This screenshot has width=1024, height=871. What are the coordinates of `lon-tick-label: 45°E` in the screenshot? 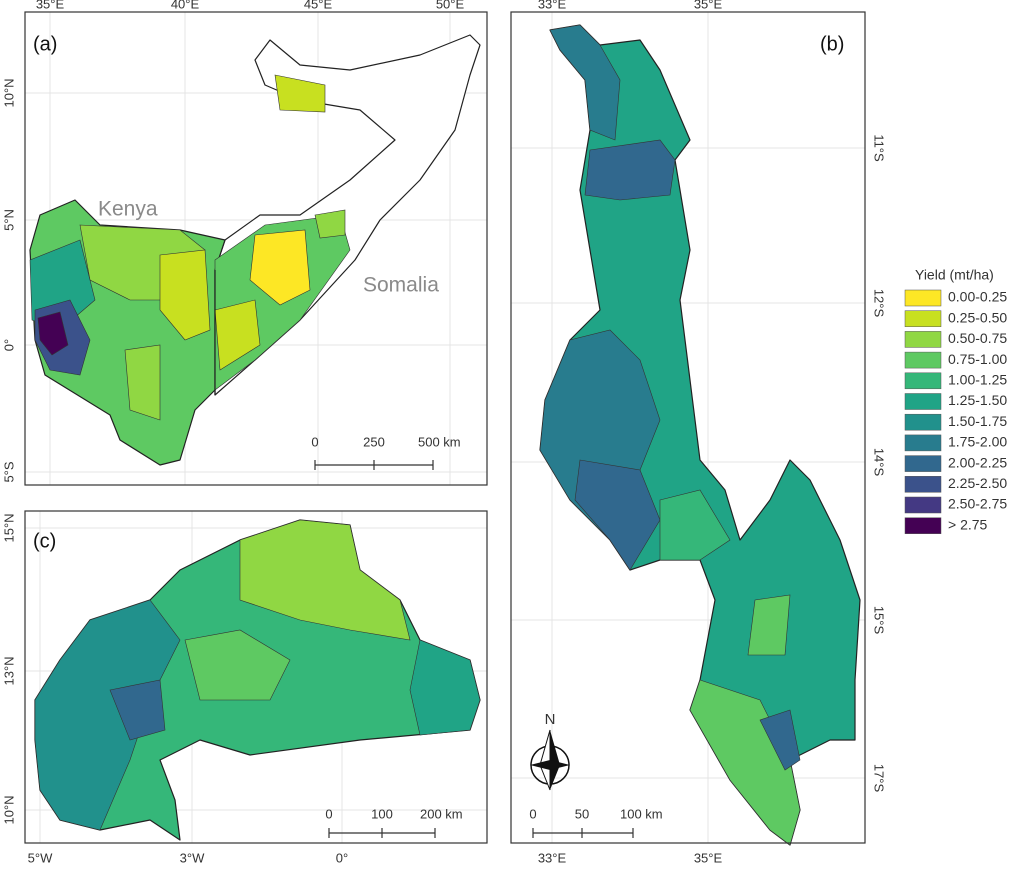 It's located at (318, 5).